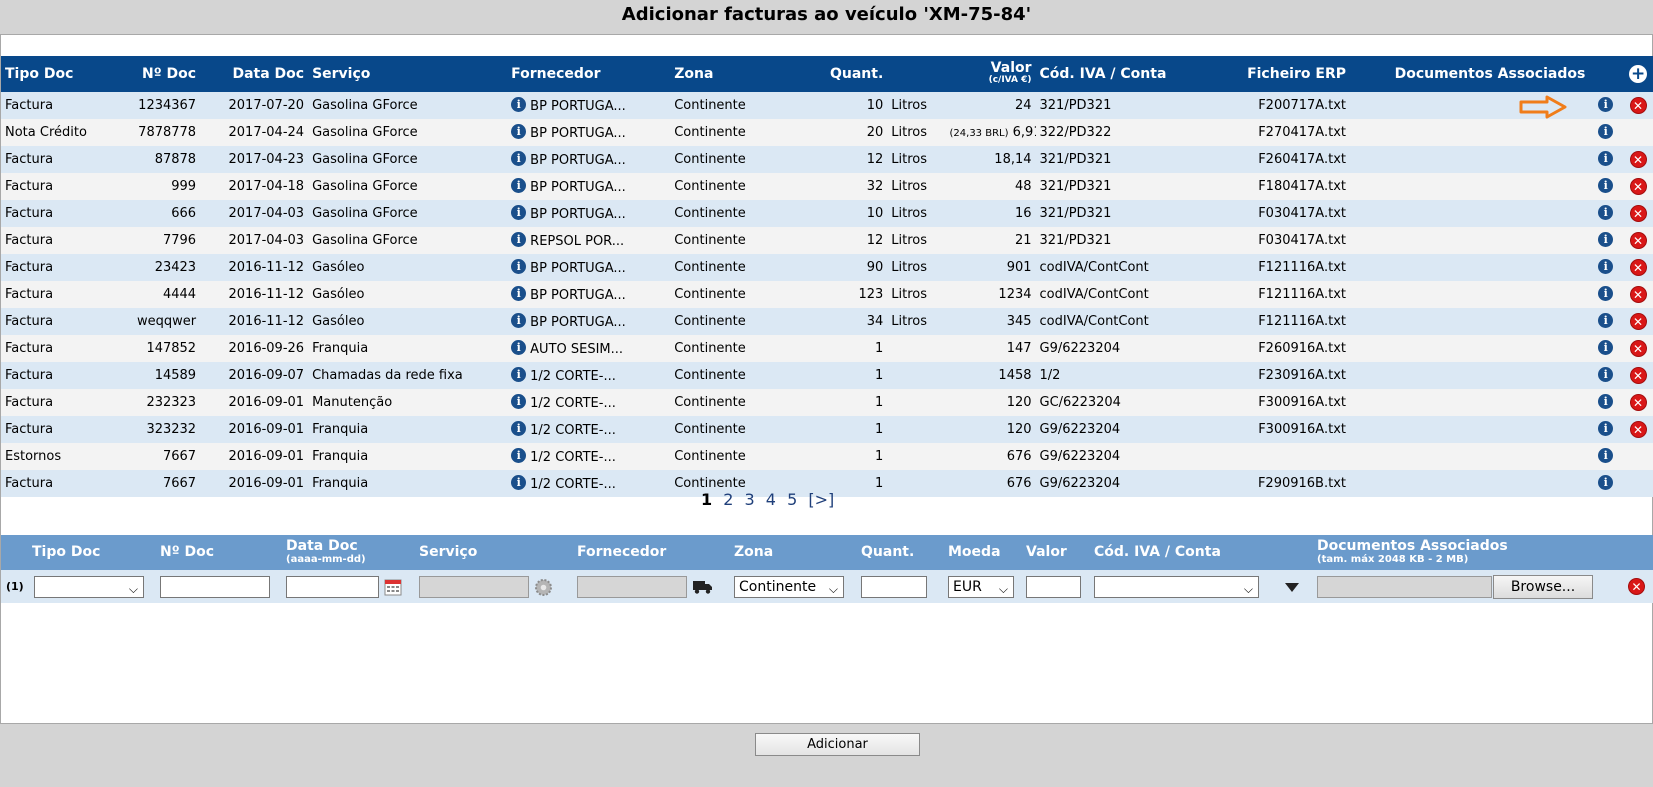 This screenshot has width=1653, height=787. I want to click on page-link: 4, so click(770, 499).